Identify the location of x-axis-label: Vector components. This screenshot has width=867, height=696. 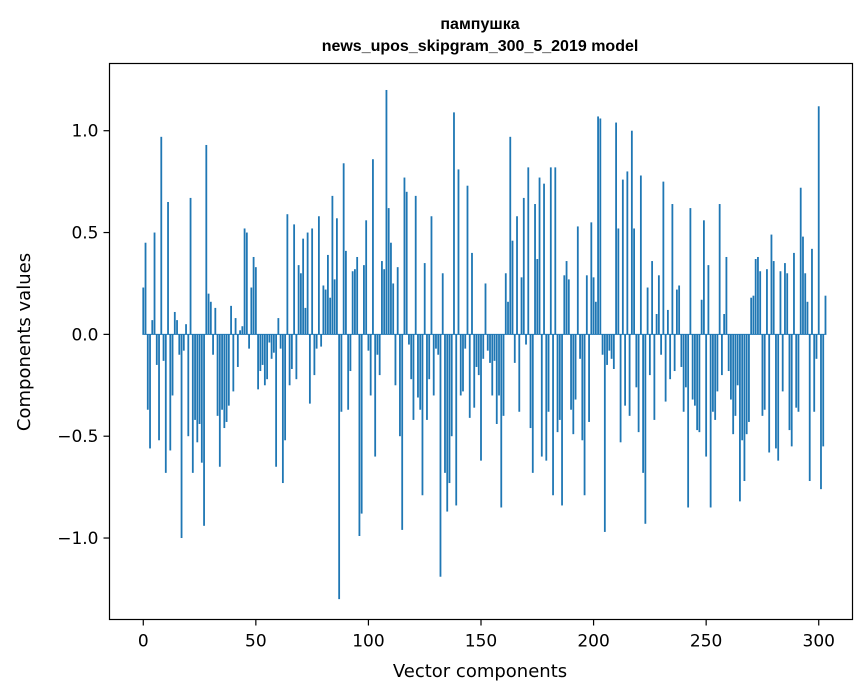
(480, 671).